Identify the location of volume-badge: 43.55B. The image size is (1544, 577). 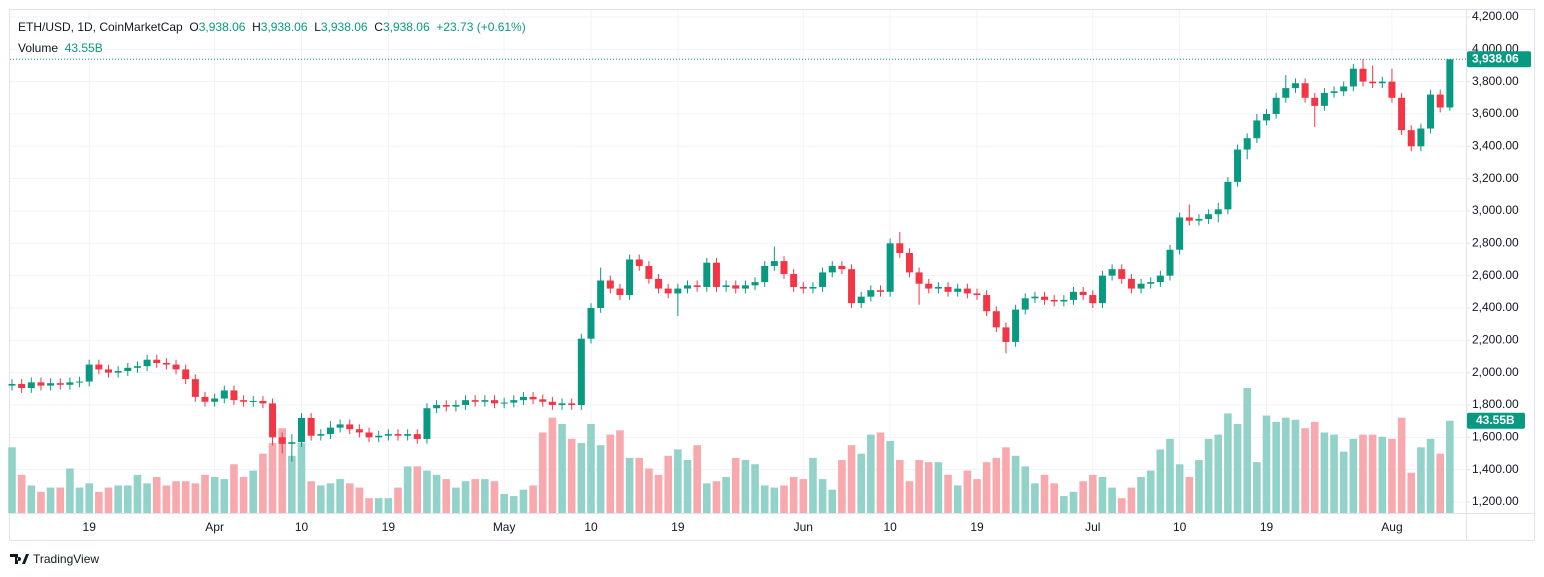
(1495, 420).